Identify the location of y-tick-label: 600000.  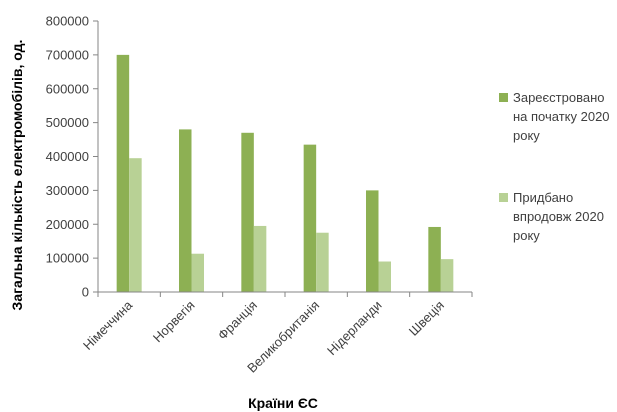
(67, 88).